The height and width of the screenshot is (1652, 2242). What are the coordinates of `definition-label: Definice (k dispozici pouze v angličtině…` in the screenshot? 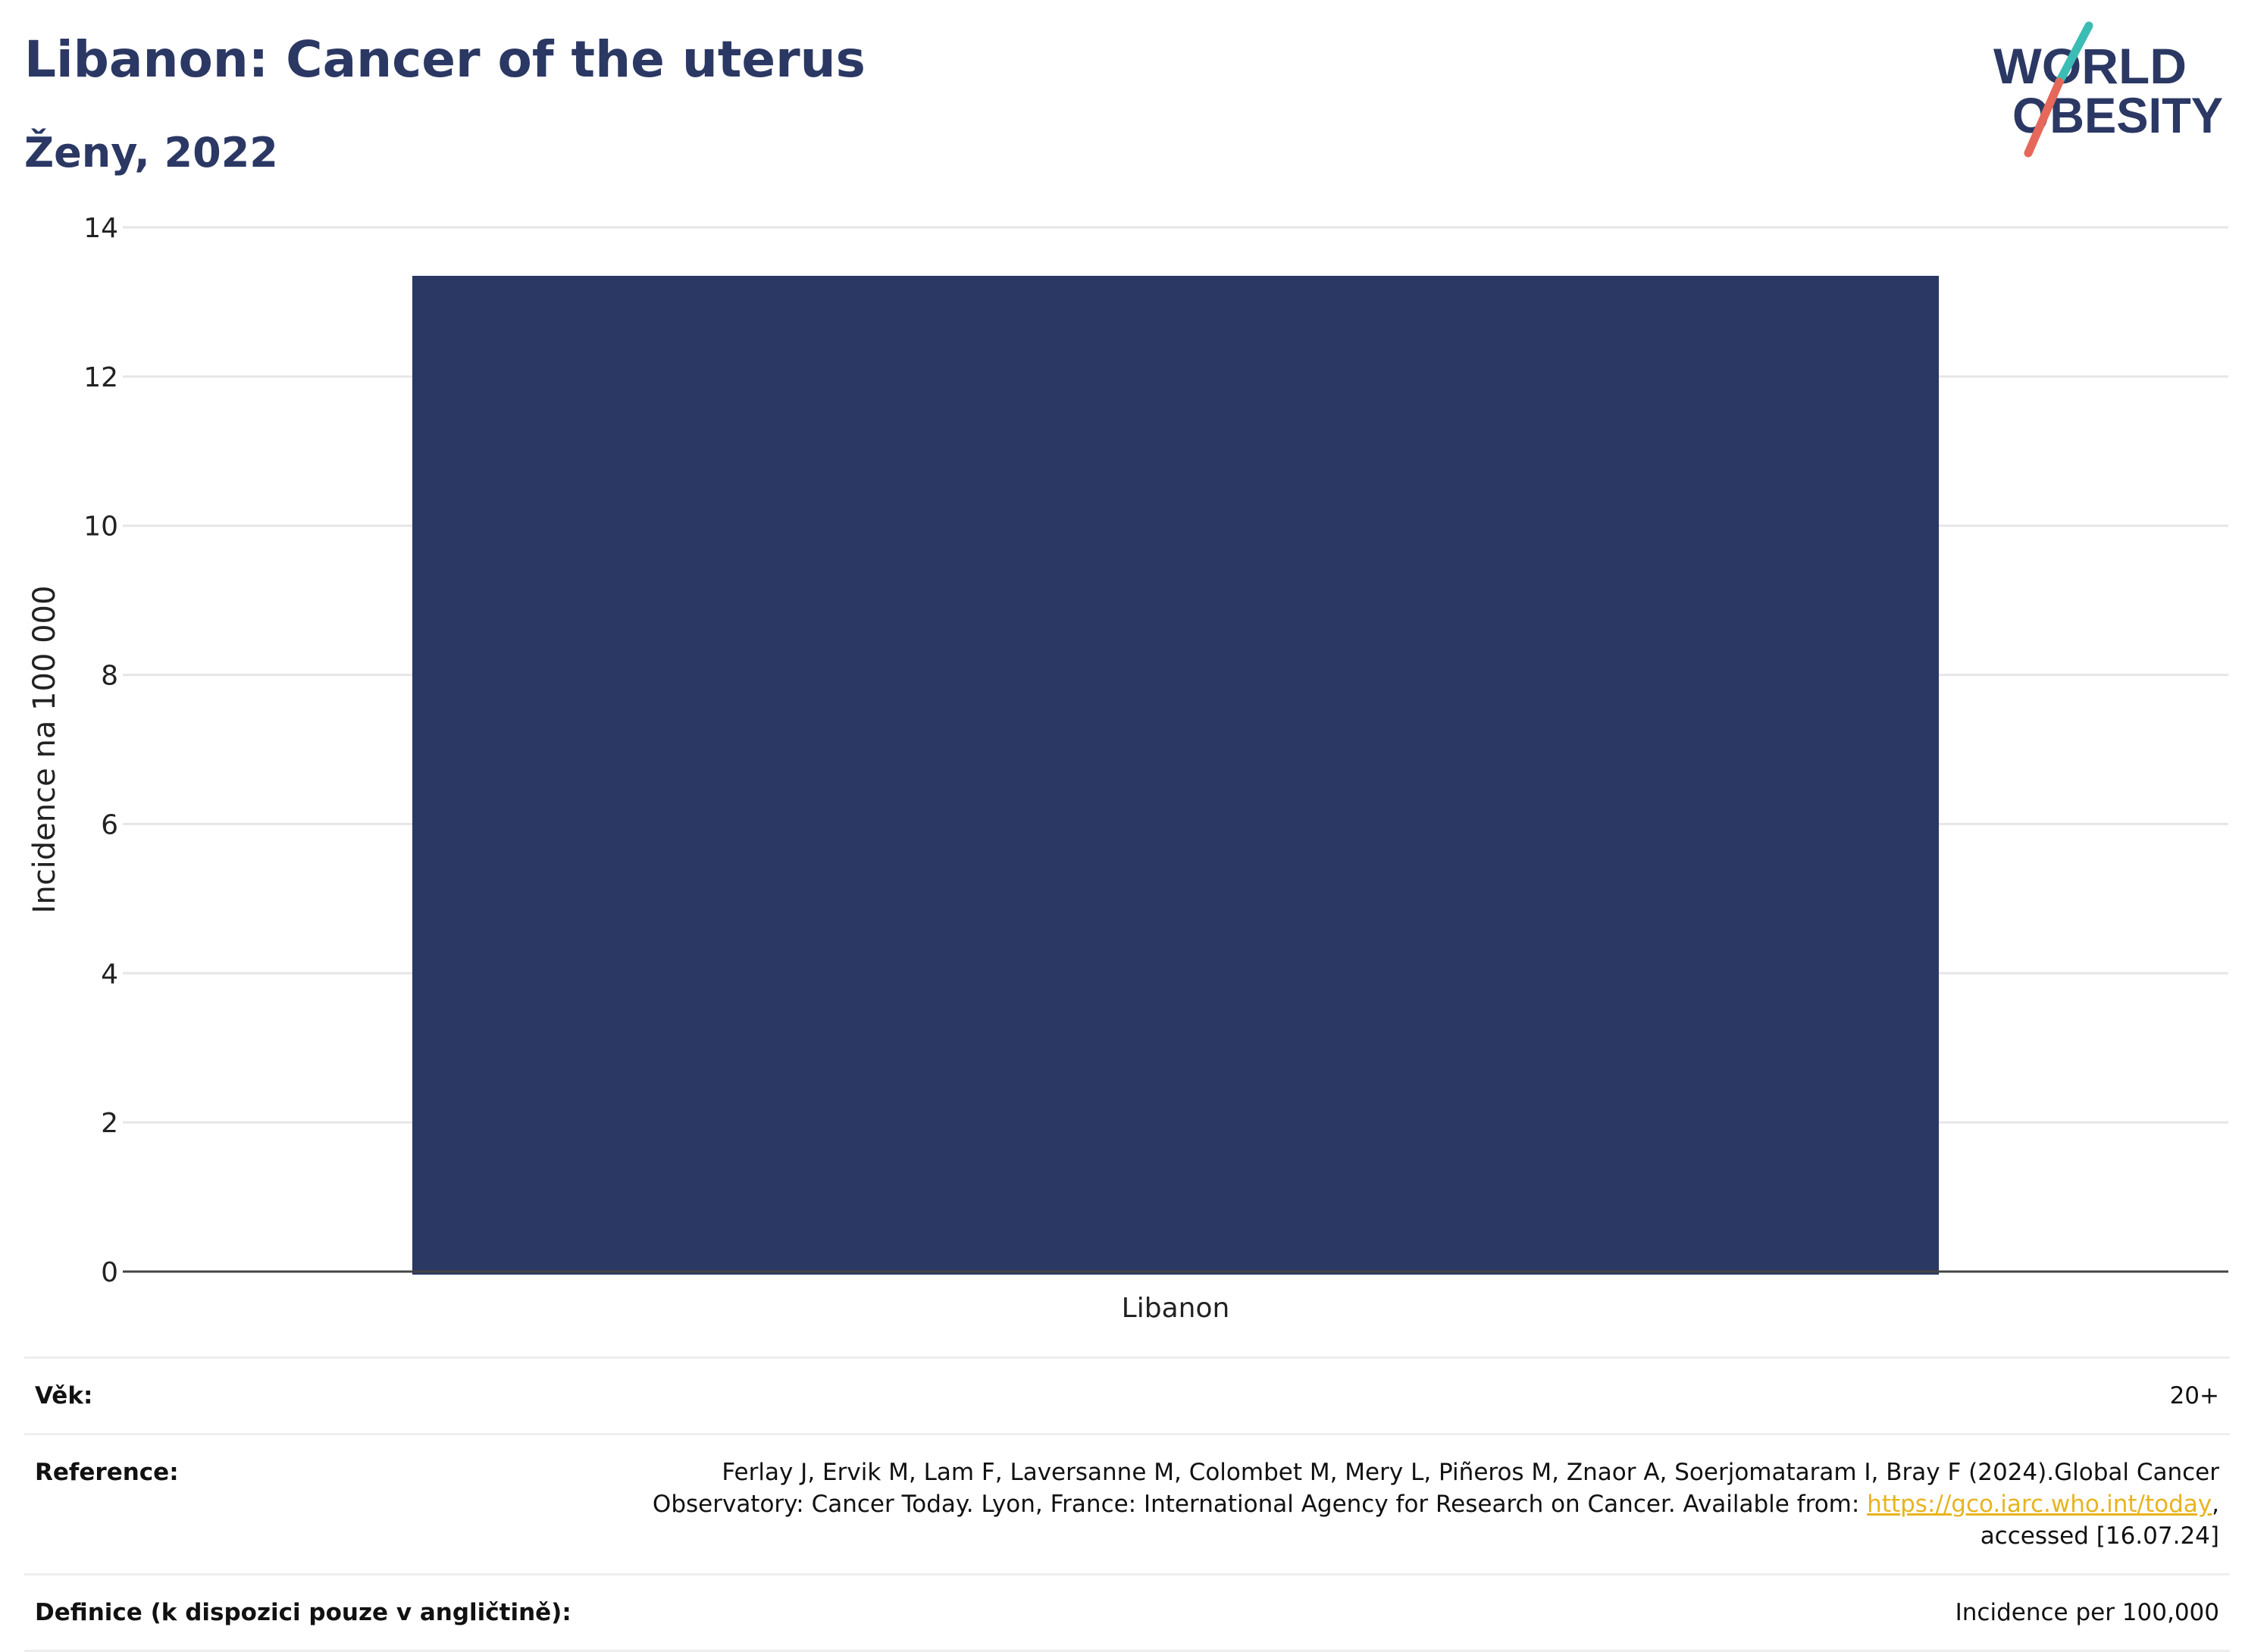 It's located at (323, 1612).